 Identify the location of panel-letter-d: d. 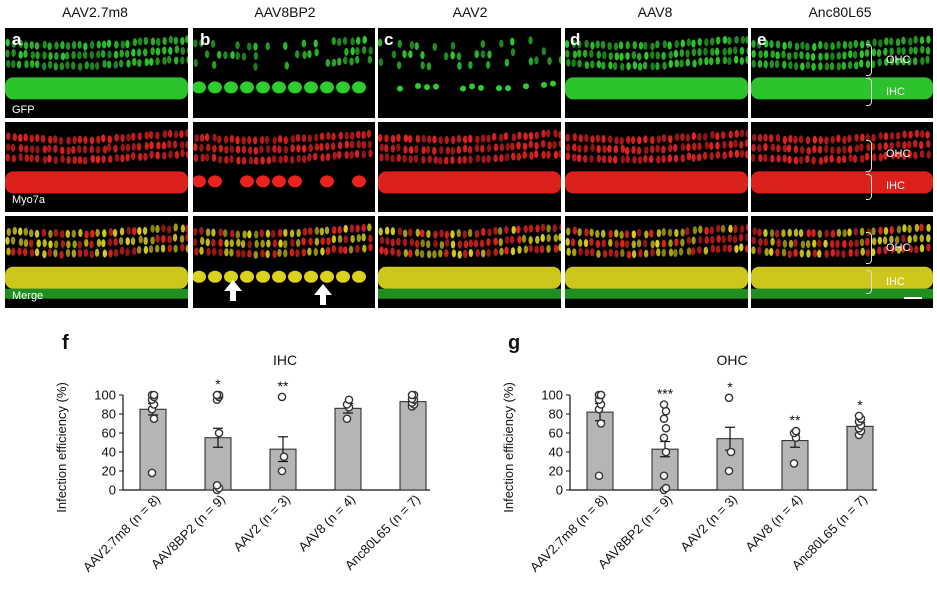
(575, 39).